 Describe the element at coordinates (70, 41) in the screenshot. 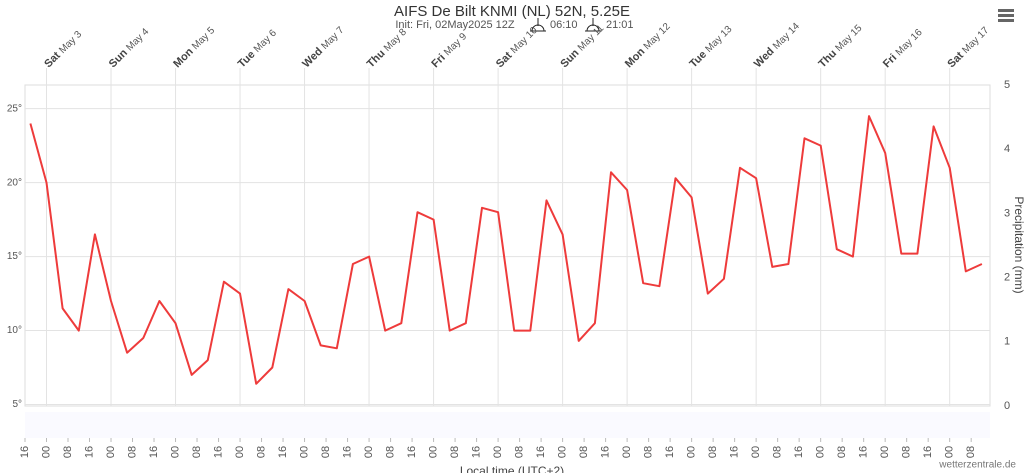

I see `day-date: May 3` at that location.